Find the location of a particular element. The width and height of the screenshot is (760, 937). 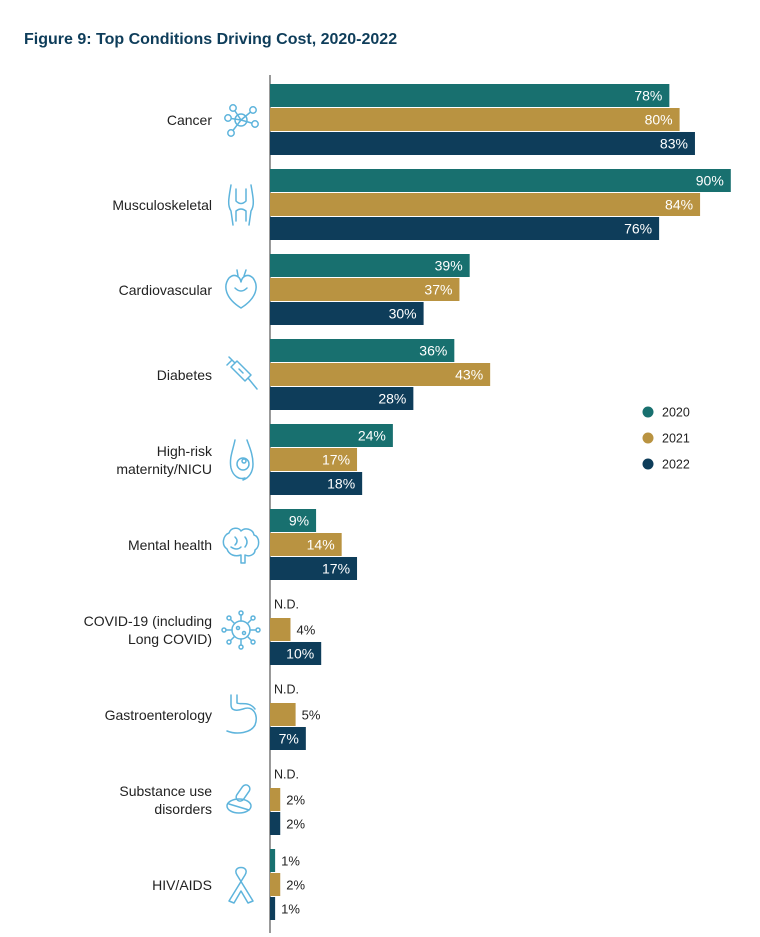

data-label: 84% is located at coordinates (679, 205).